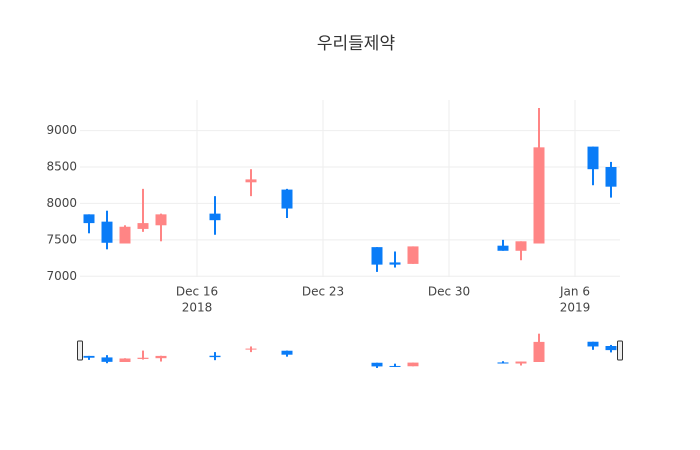 The width and height of the screenshot is (700, 450). What do you see at coordinates (449, 292) in the screenshot?
I see `x-tick-label: Dec 30` at bounding box center [449, 292].